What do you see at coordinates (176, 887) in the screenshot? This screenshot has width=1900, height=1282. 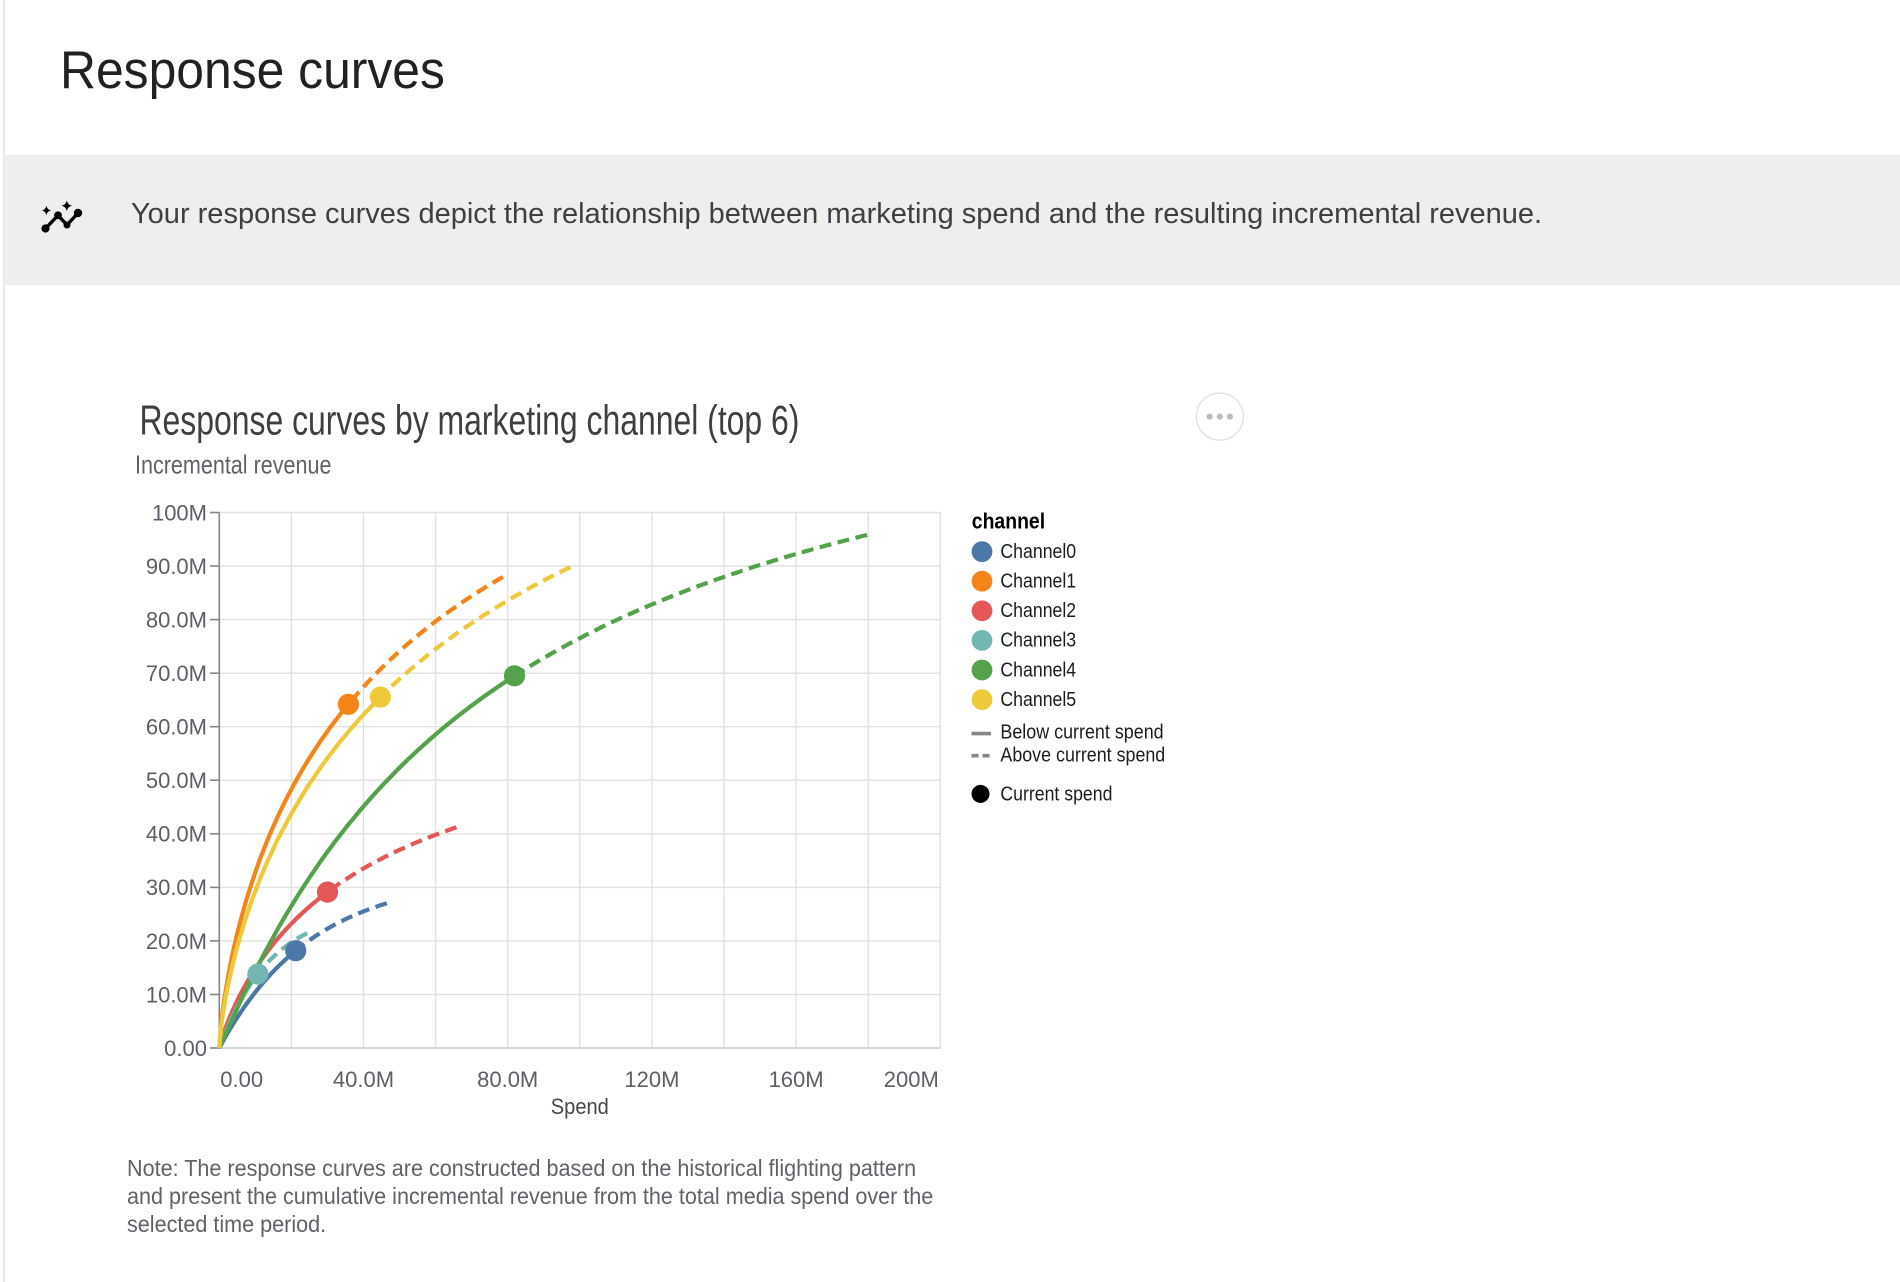 I see `svg-text: 30.0M` at bounding box center [176, 887].